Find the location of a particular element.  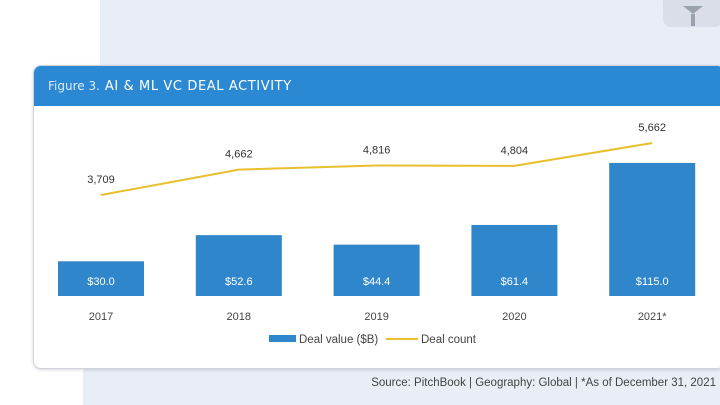

figure-number: Figure 3. is located at coordinates (74, 86).